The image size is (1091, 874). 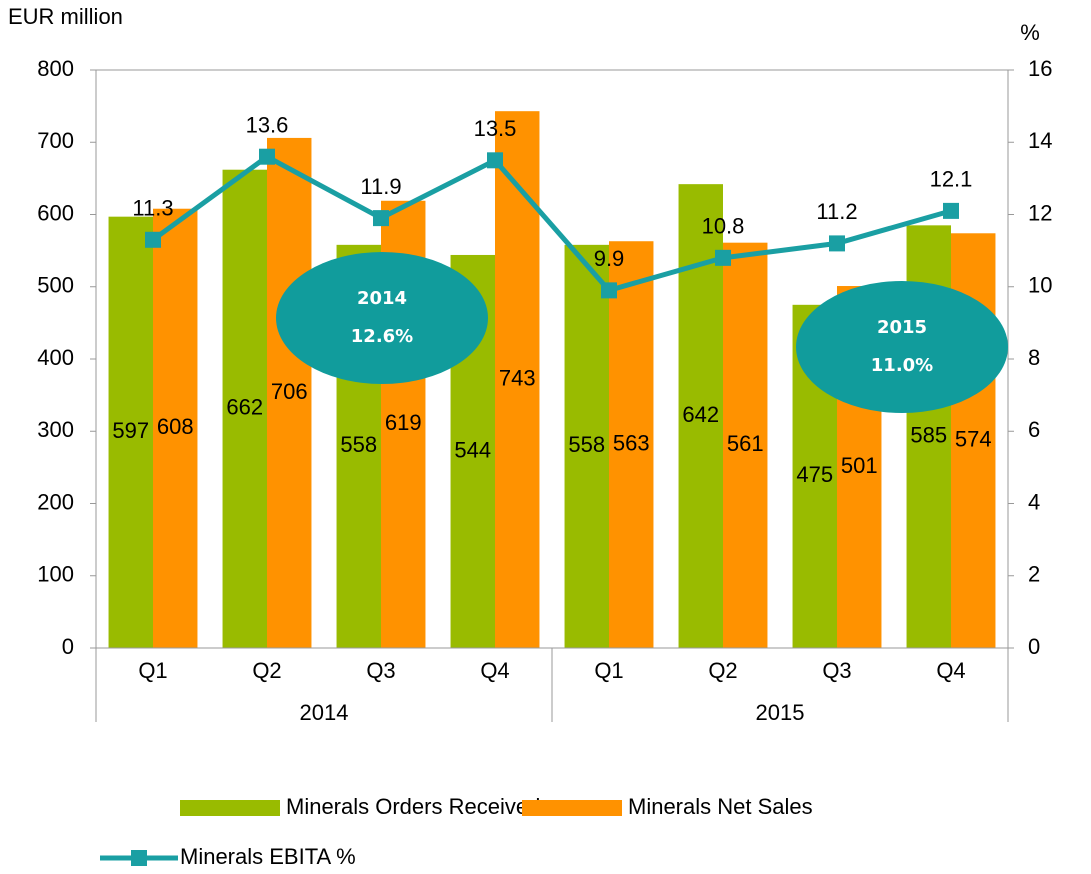 I want to click on y-tick-label: 300, so click(x=55, y=429).